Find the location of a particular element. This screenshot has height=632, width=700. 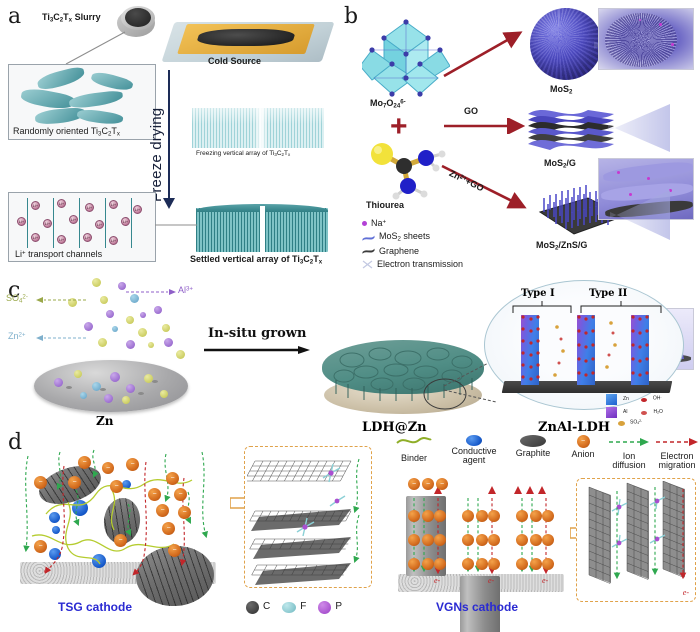

legend-label: Na+ is located at coordinates (379, 223).